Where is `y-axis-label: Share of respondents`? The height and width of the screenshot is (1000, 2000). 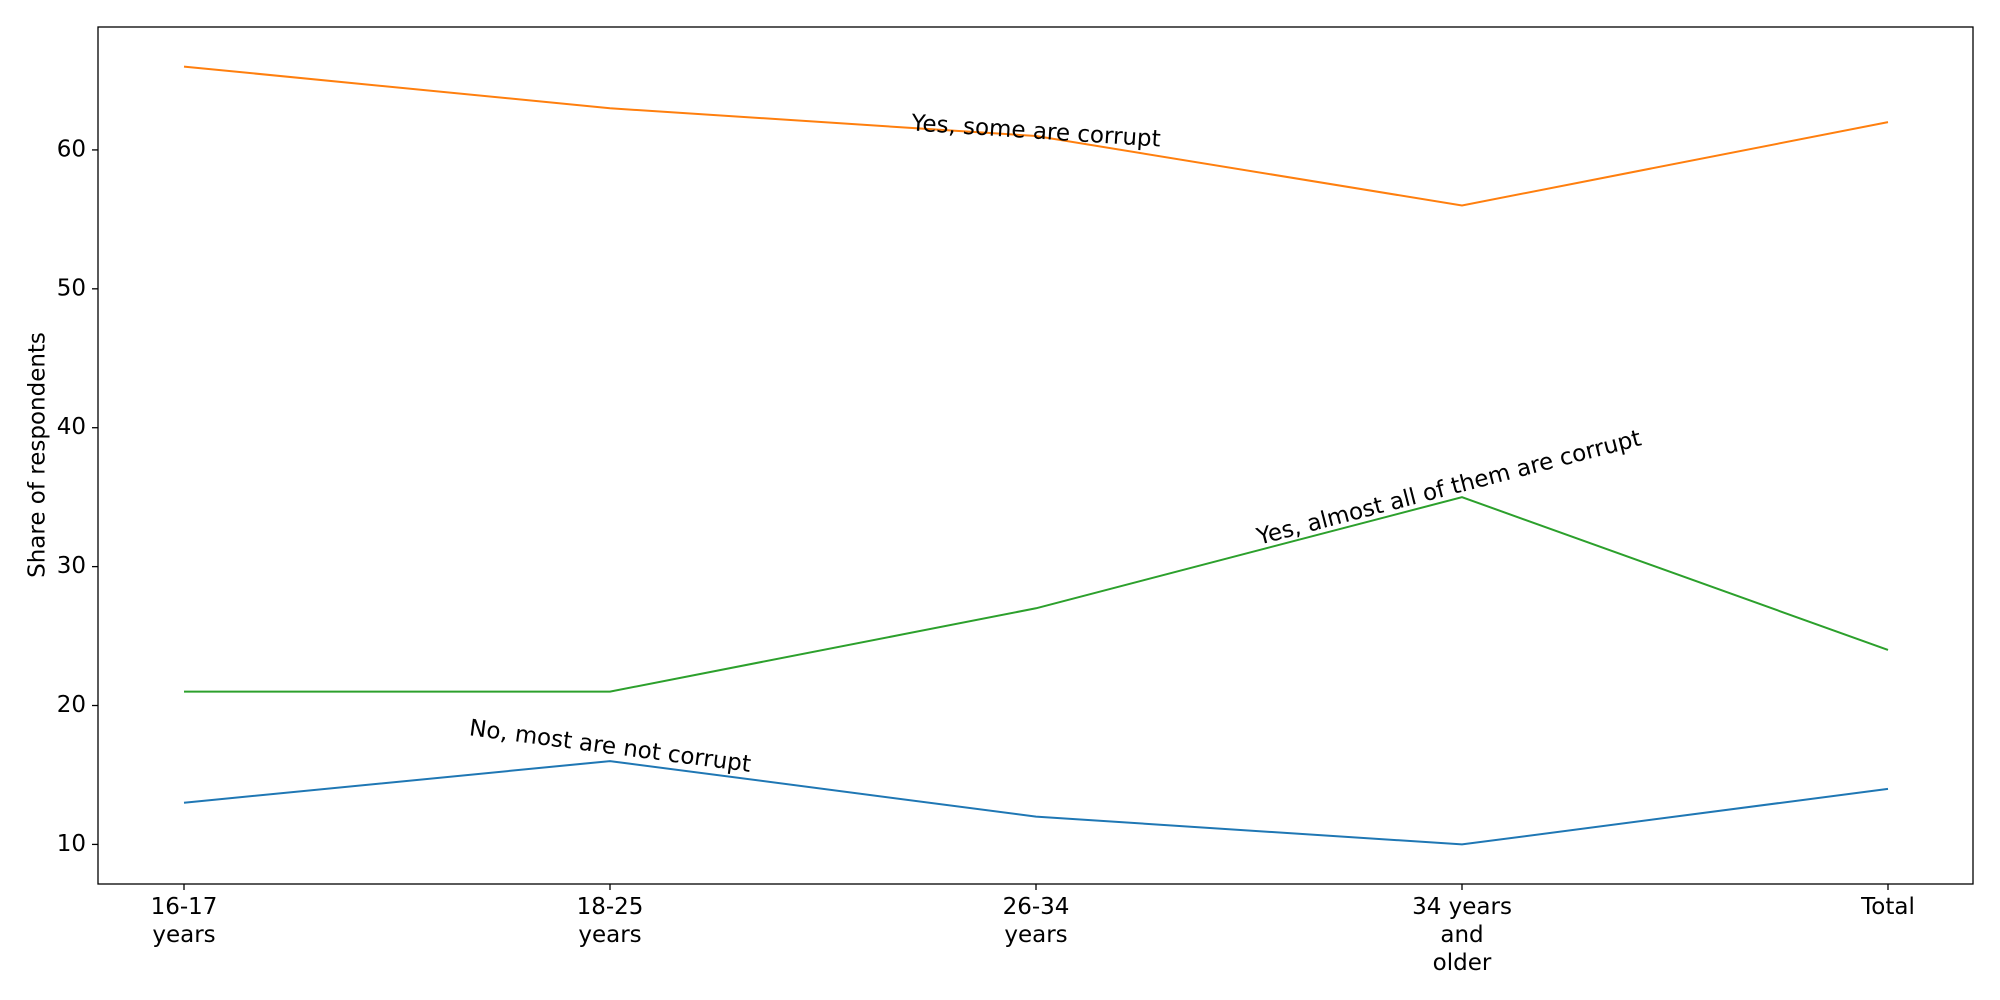 y-axis-label: Share of respondents is located at coordinates (38, 455).